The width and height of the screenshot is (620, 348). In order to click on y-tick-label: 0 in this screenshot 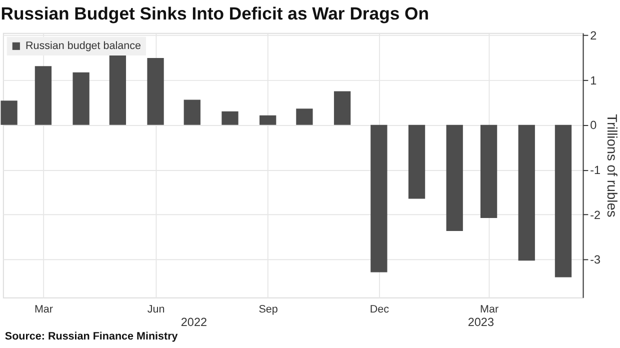, I will do `click(594, 125)`.